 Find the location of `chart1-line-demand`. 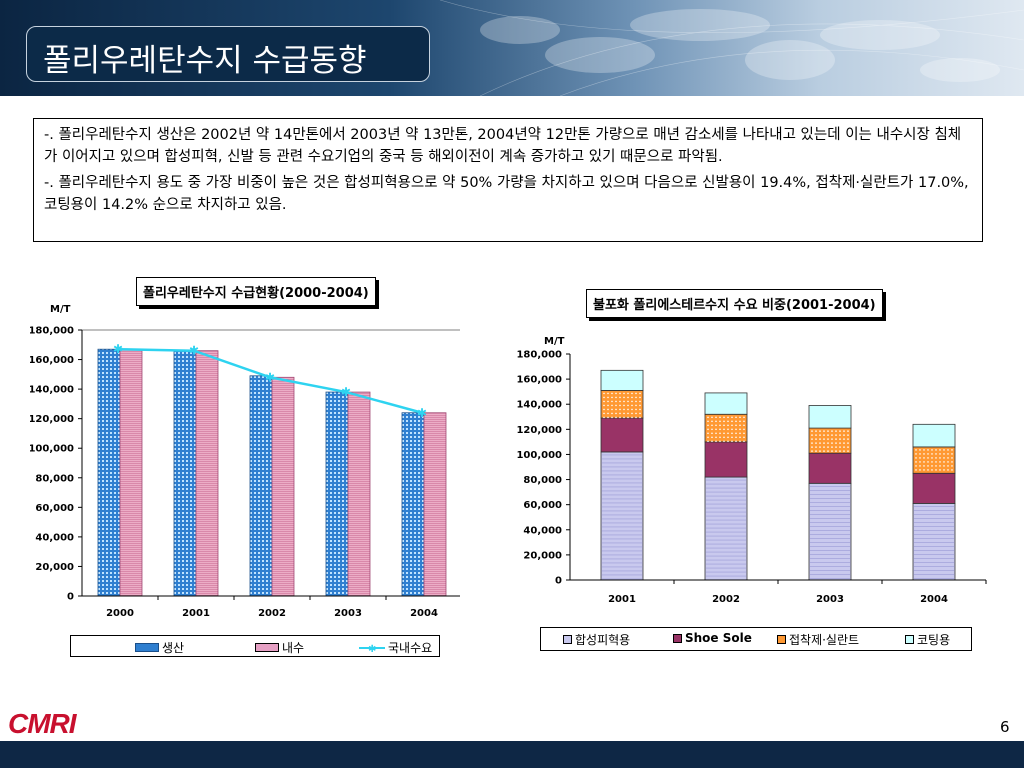

chart1-line-demand is located at coordinates (270, 380).